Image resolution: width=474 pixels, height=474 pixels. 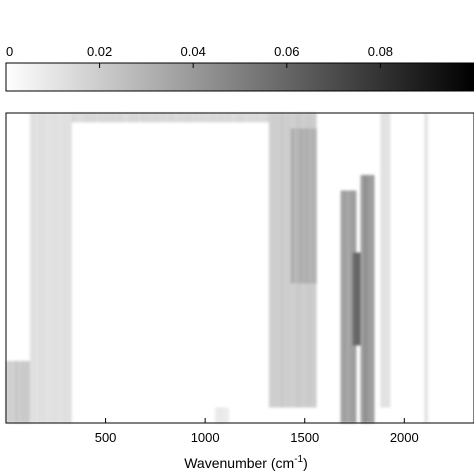 I want to click on x-tick-label: 1500, so click(x=304, y=437).